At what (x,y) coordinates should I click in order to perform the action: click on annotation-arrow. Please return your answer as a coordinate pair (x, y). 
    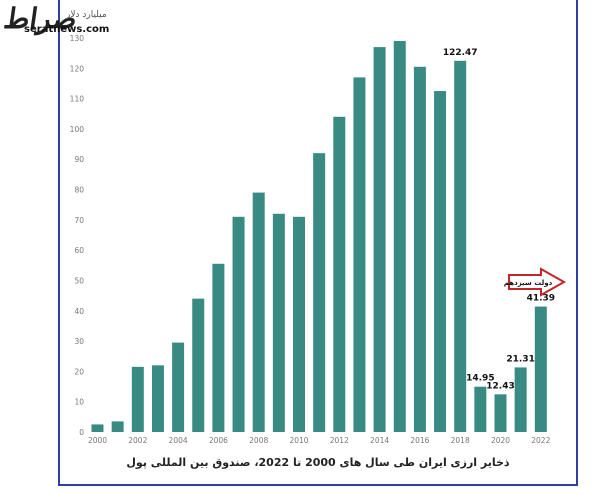
    Looking at the image, I should click on (537, 282).